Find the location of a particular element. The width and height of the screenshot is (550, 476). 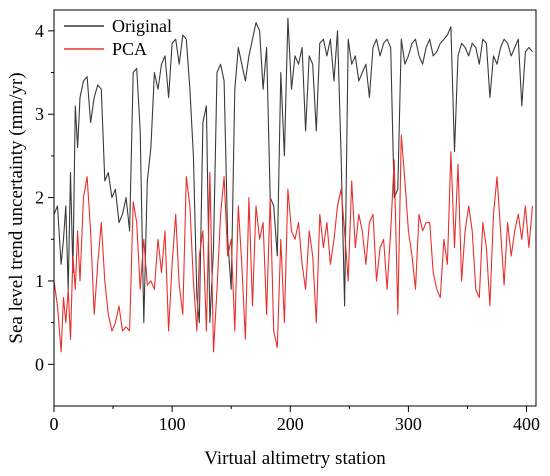

y-tick-label: 1 is located at coordinates (39, 281).